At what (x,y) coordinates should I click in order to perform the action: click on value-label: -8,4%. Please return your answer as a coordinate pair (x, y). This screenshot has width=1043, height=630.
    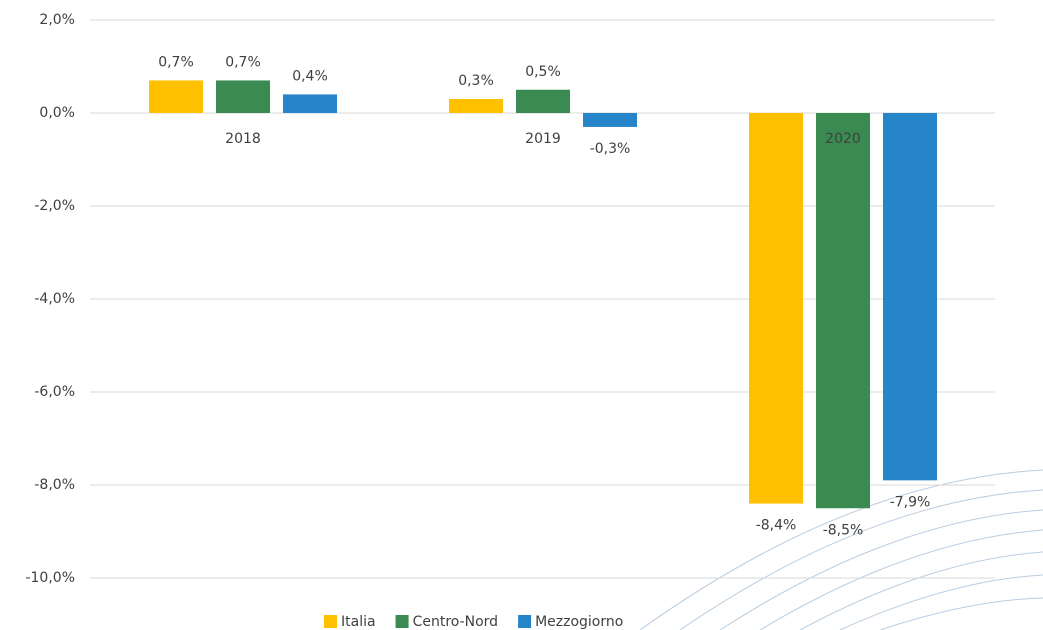
    Looking at the image, I should click on (776, 526).